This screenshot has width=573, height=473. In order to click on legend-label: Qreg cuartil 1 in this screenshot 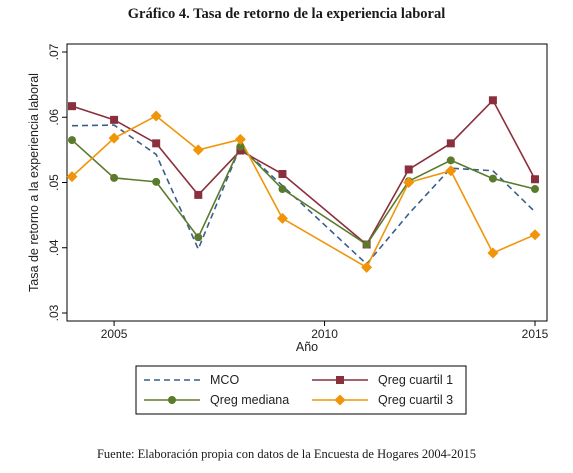, I will do `click(415, 380)`.